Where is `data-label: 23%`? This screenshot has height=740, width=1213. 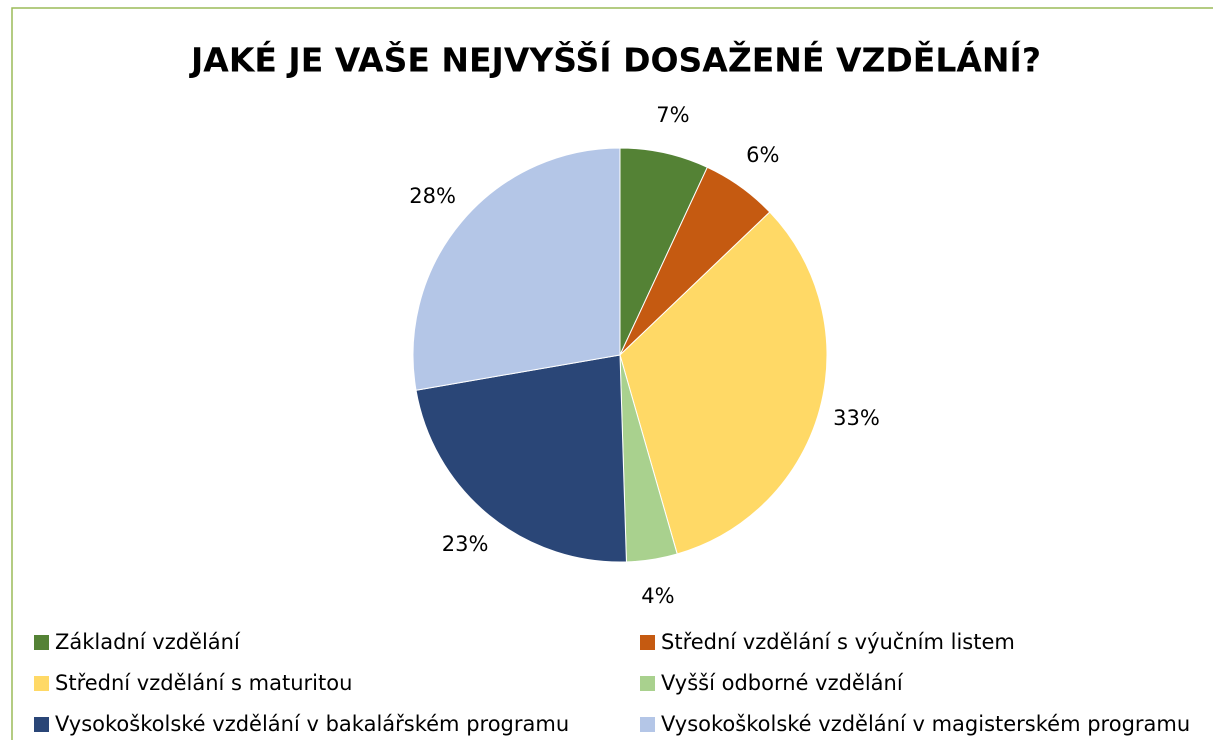
data-label: 23% is located at coordinates (465, 544).